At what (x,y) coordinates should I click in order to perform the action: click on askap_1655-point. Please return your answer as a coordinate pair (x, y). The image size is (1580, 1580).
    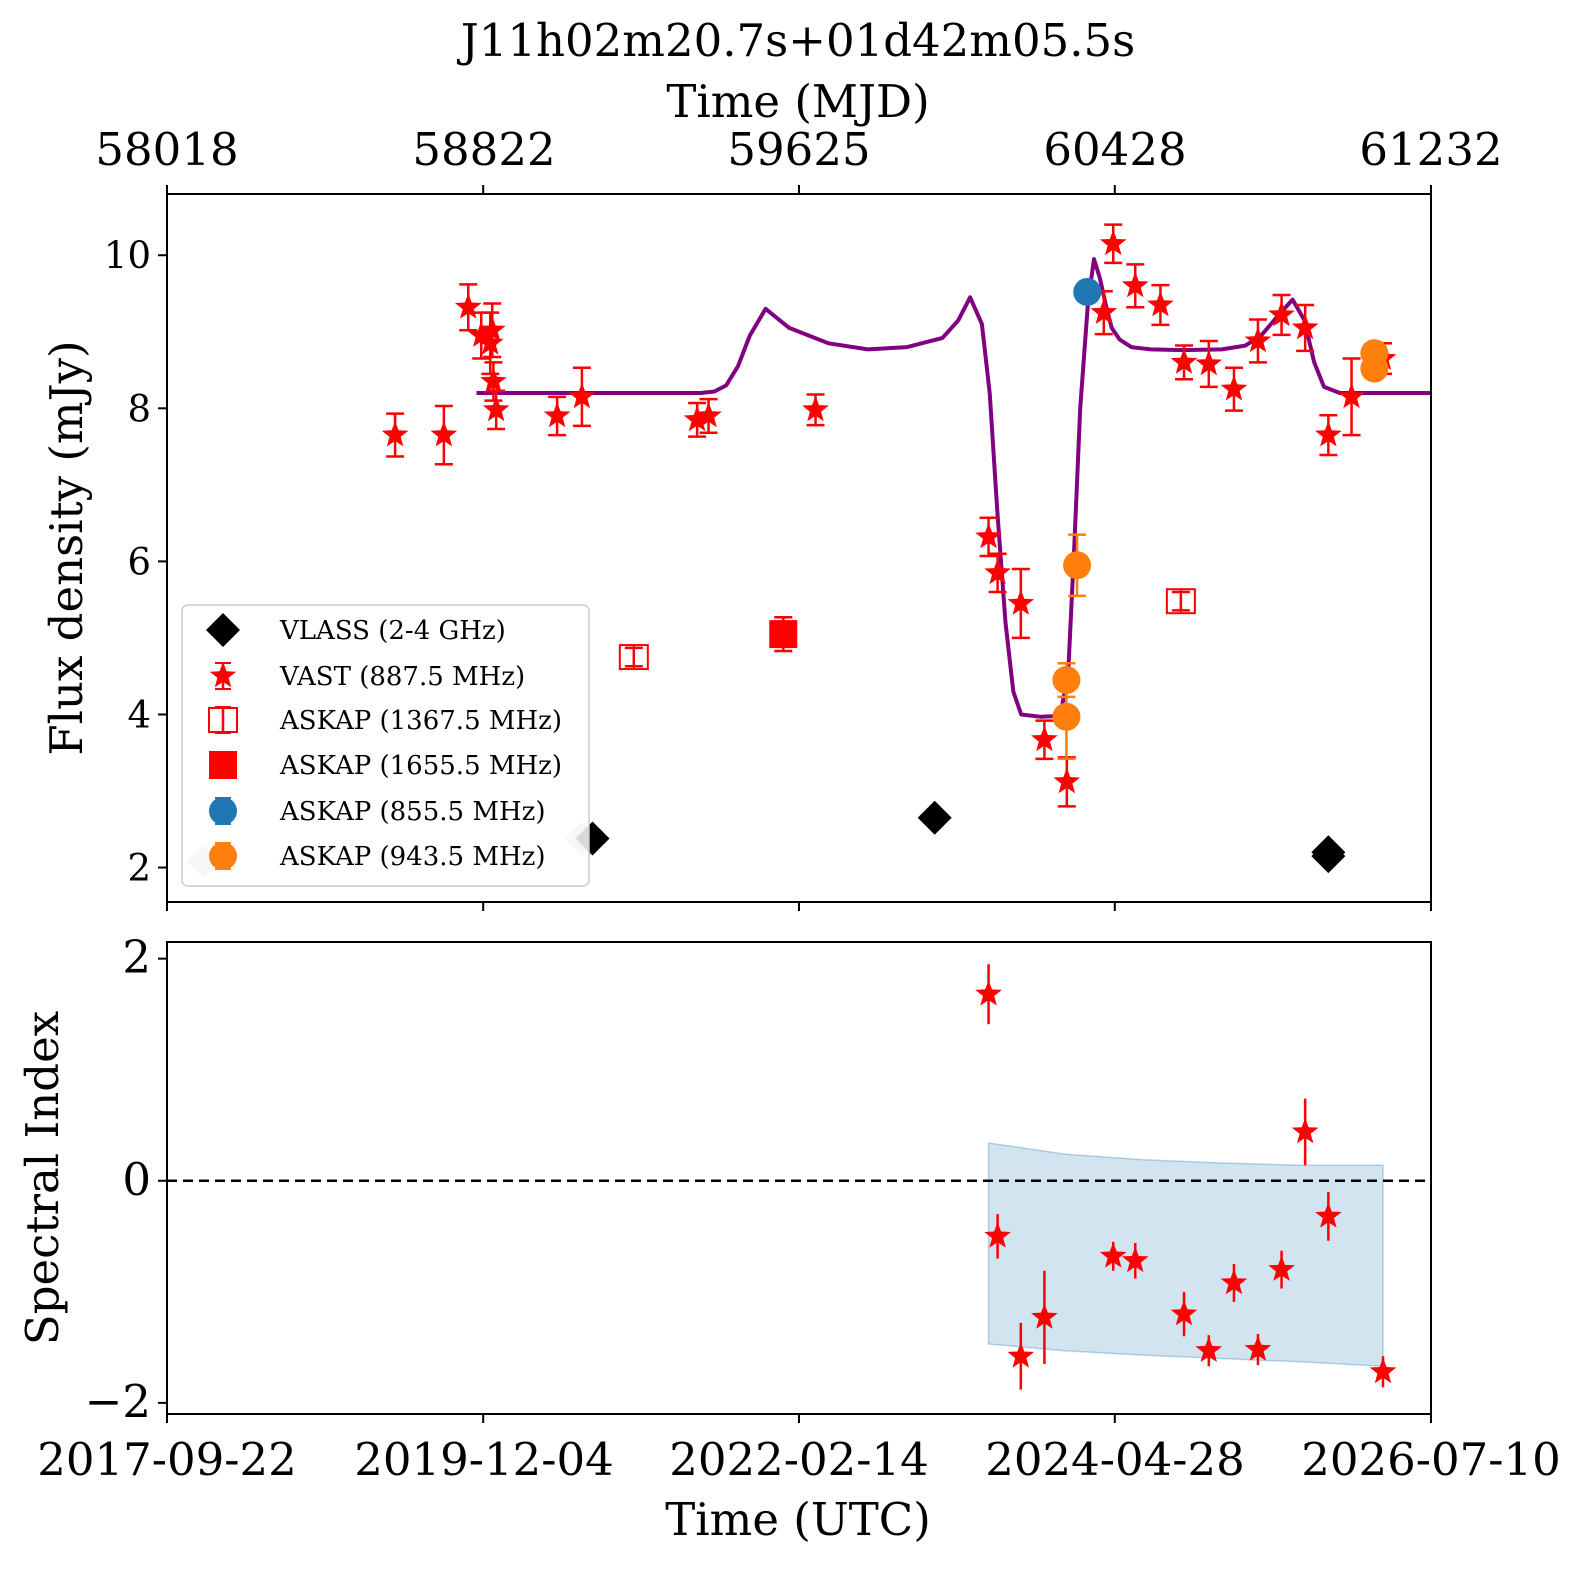
    Looking at the image, I should click on (783, 634).